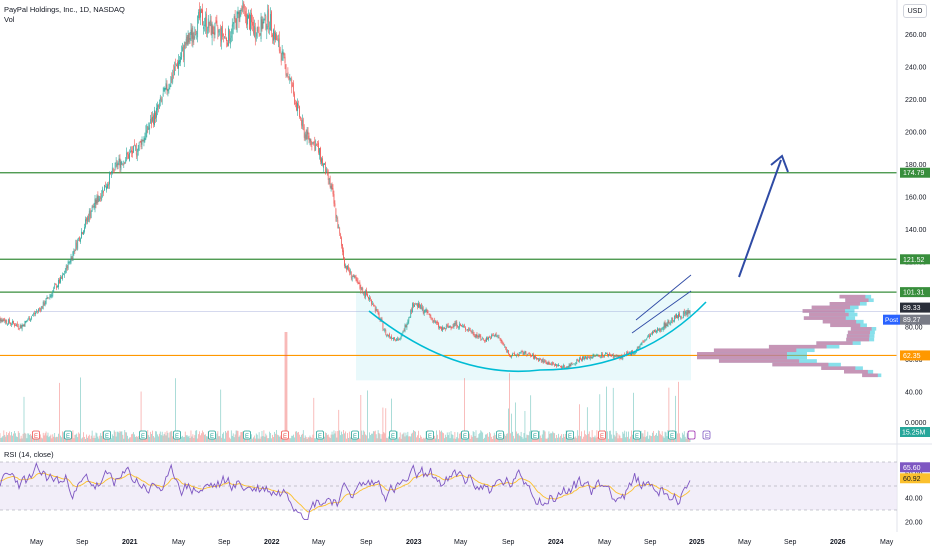 The height and width of the screenshot is (550, 932). Describe the element at coordinates (661, 312) in the screenshot. I see `channel-lower` at that location.